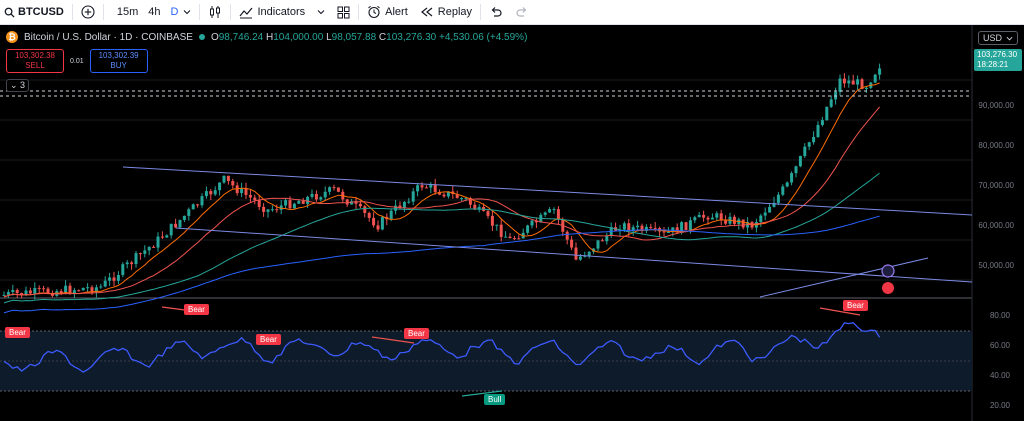 The image size is (1024, 421). Describe the element at coordinates (547, 191) in the screenshot. I see `channel-upper-line` at that location.